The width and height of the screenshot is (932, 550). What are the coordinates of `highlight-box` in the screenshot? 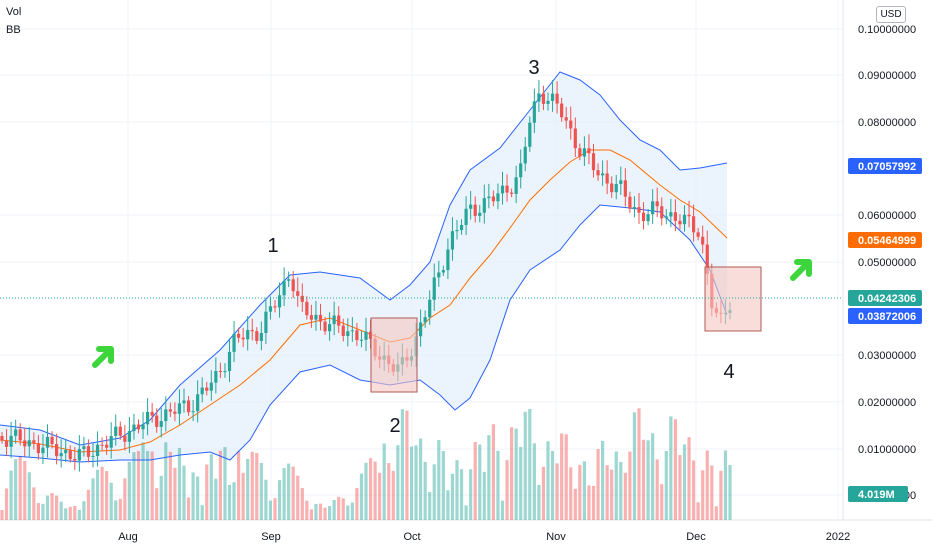 It's located at (394, 355).